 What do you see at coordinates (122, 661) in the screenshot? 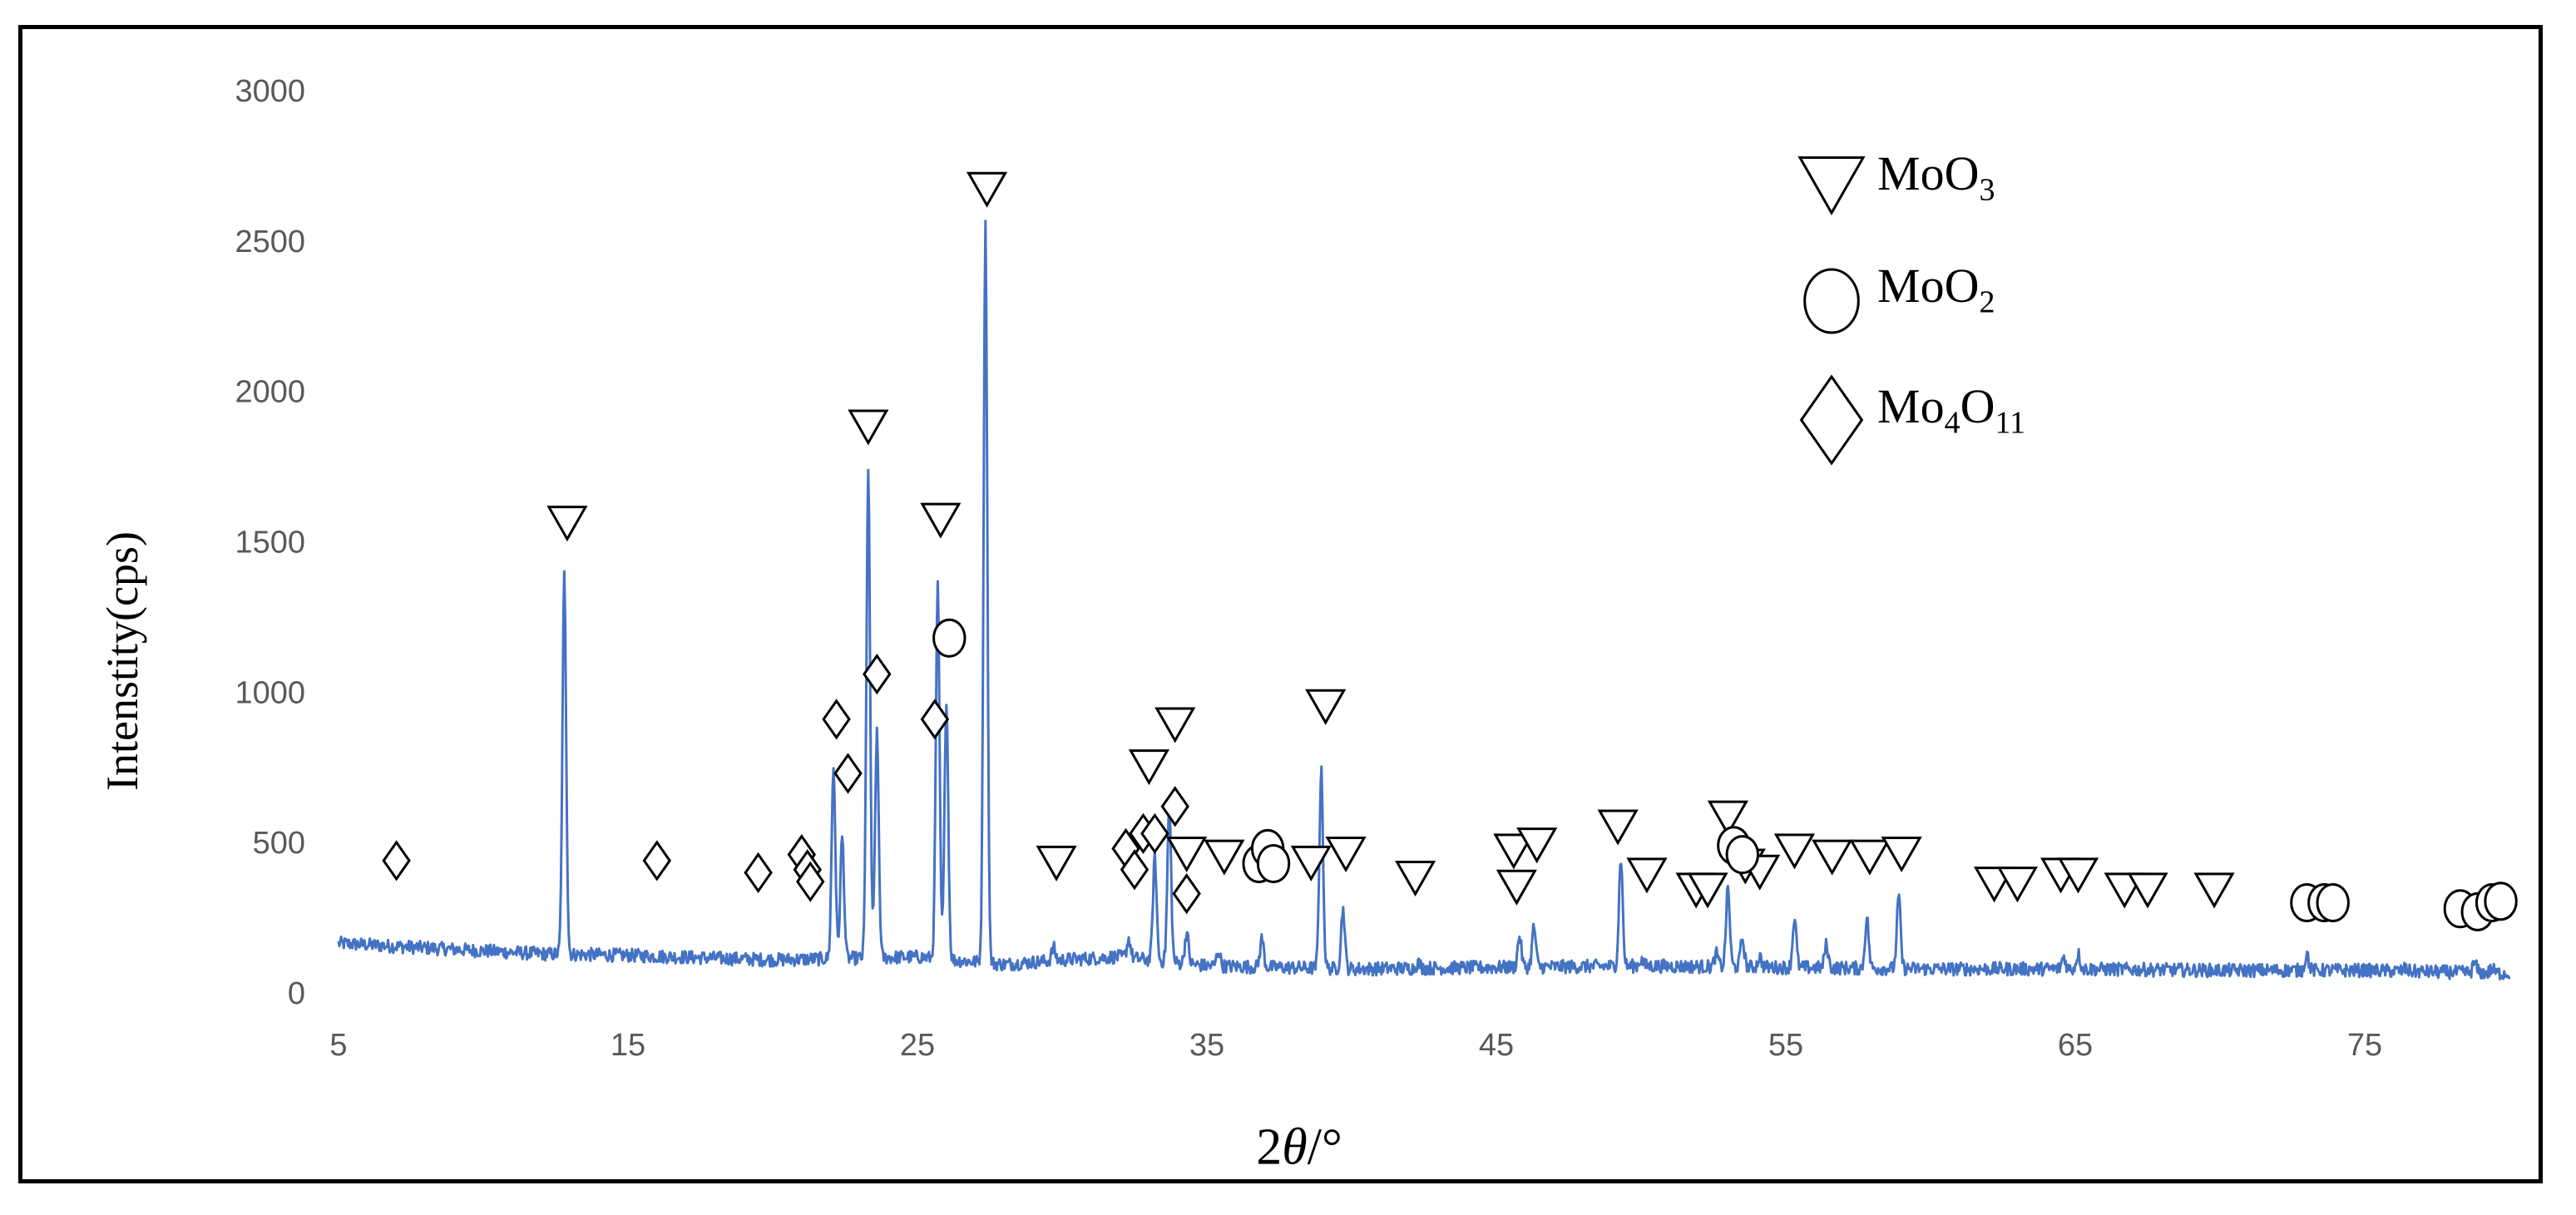
I see `y-axis-label: Intenstity(cps)` at bounding box center [122, 661].